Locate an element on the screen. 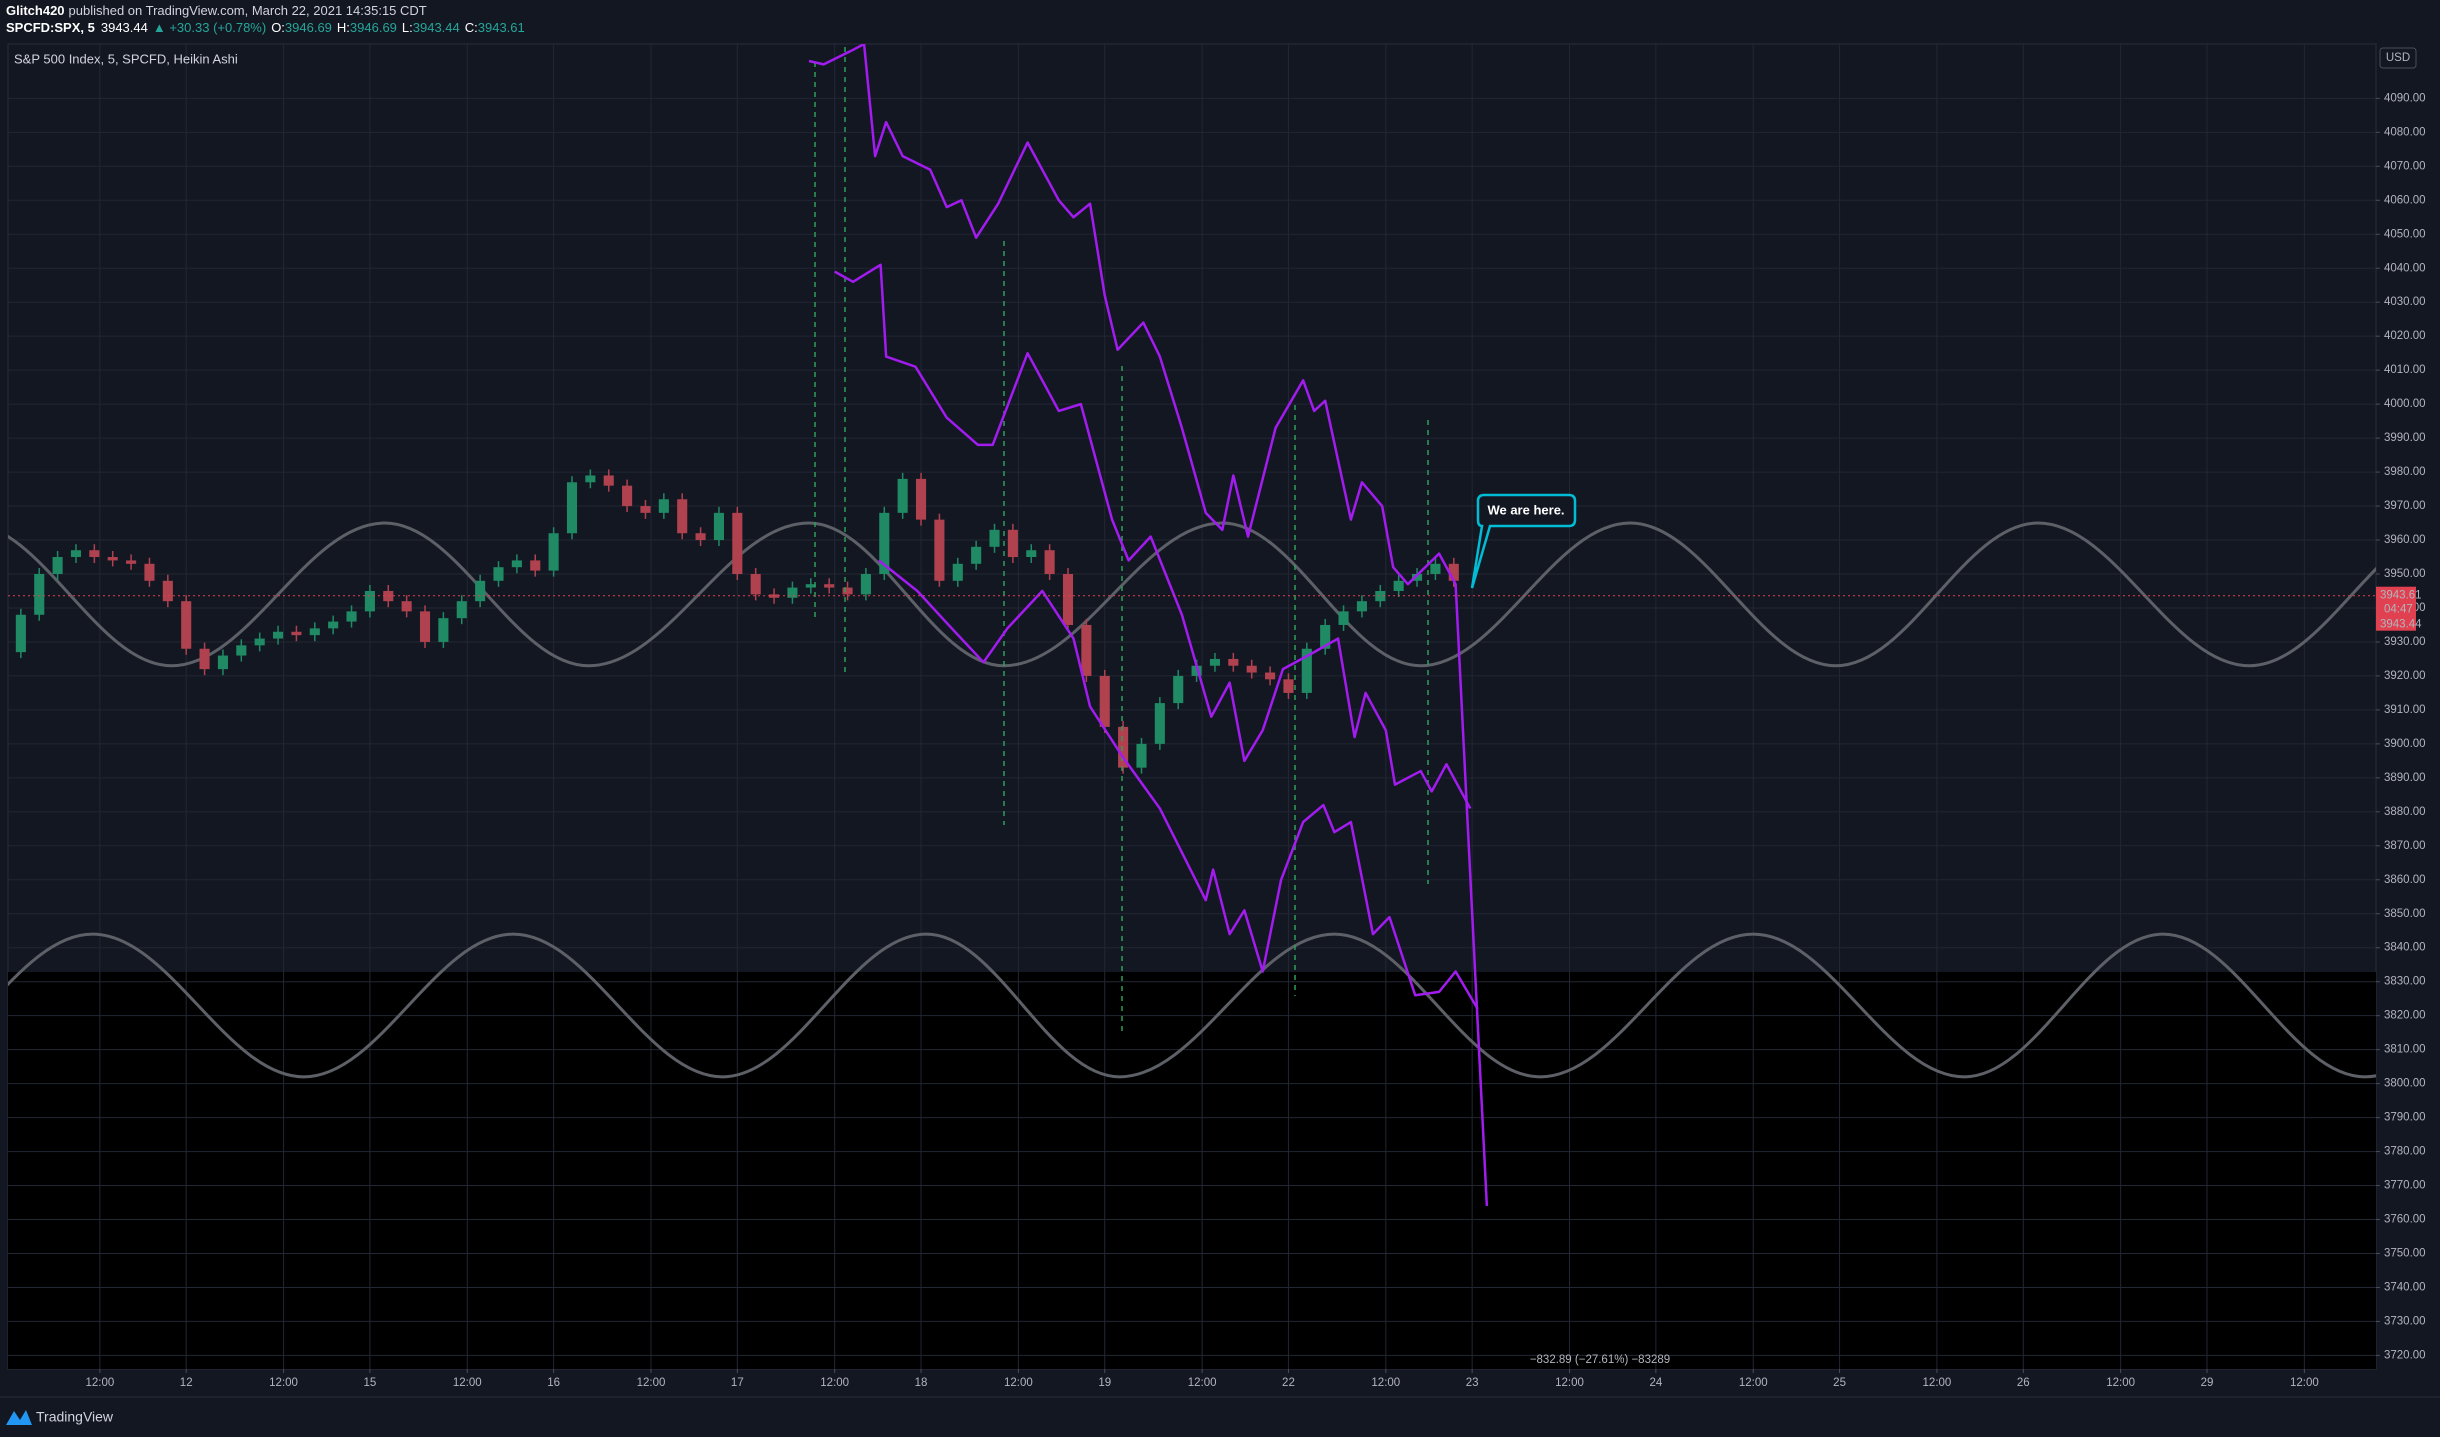  x-tick-label: 26 is located at coordinates (2023, 1383).